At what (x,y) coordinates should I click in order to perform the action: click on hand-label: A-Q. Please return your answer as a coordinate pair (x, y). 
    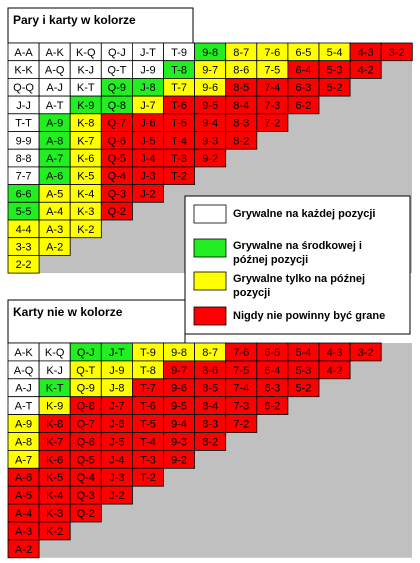
    Looking at the image, I should click on (55, 70).